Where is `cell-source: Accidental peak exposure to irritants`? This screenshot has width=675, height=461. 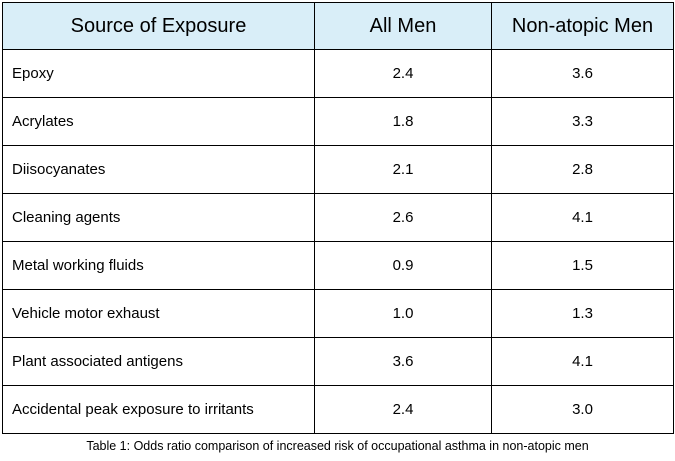 cell-source: Accidental peak exposure to irritants is located at coordinates (158, 409).